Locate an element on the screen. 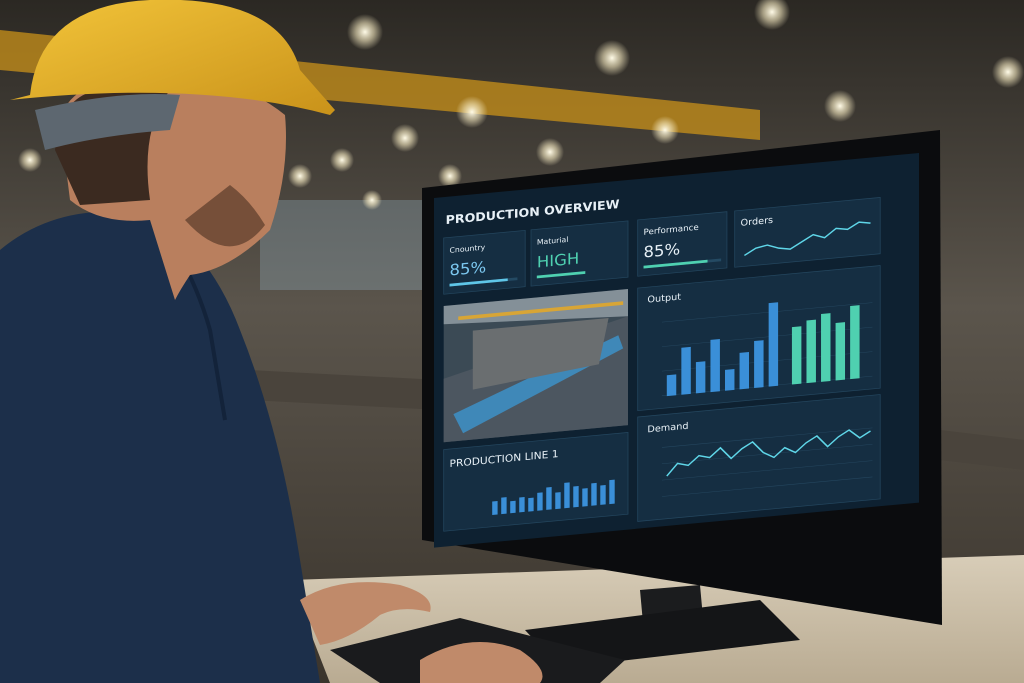 Image resolution: width=1024 pixels, height=683 pixels. panel-title: Output is located at coordinates (664, 299).